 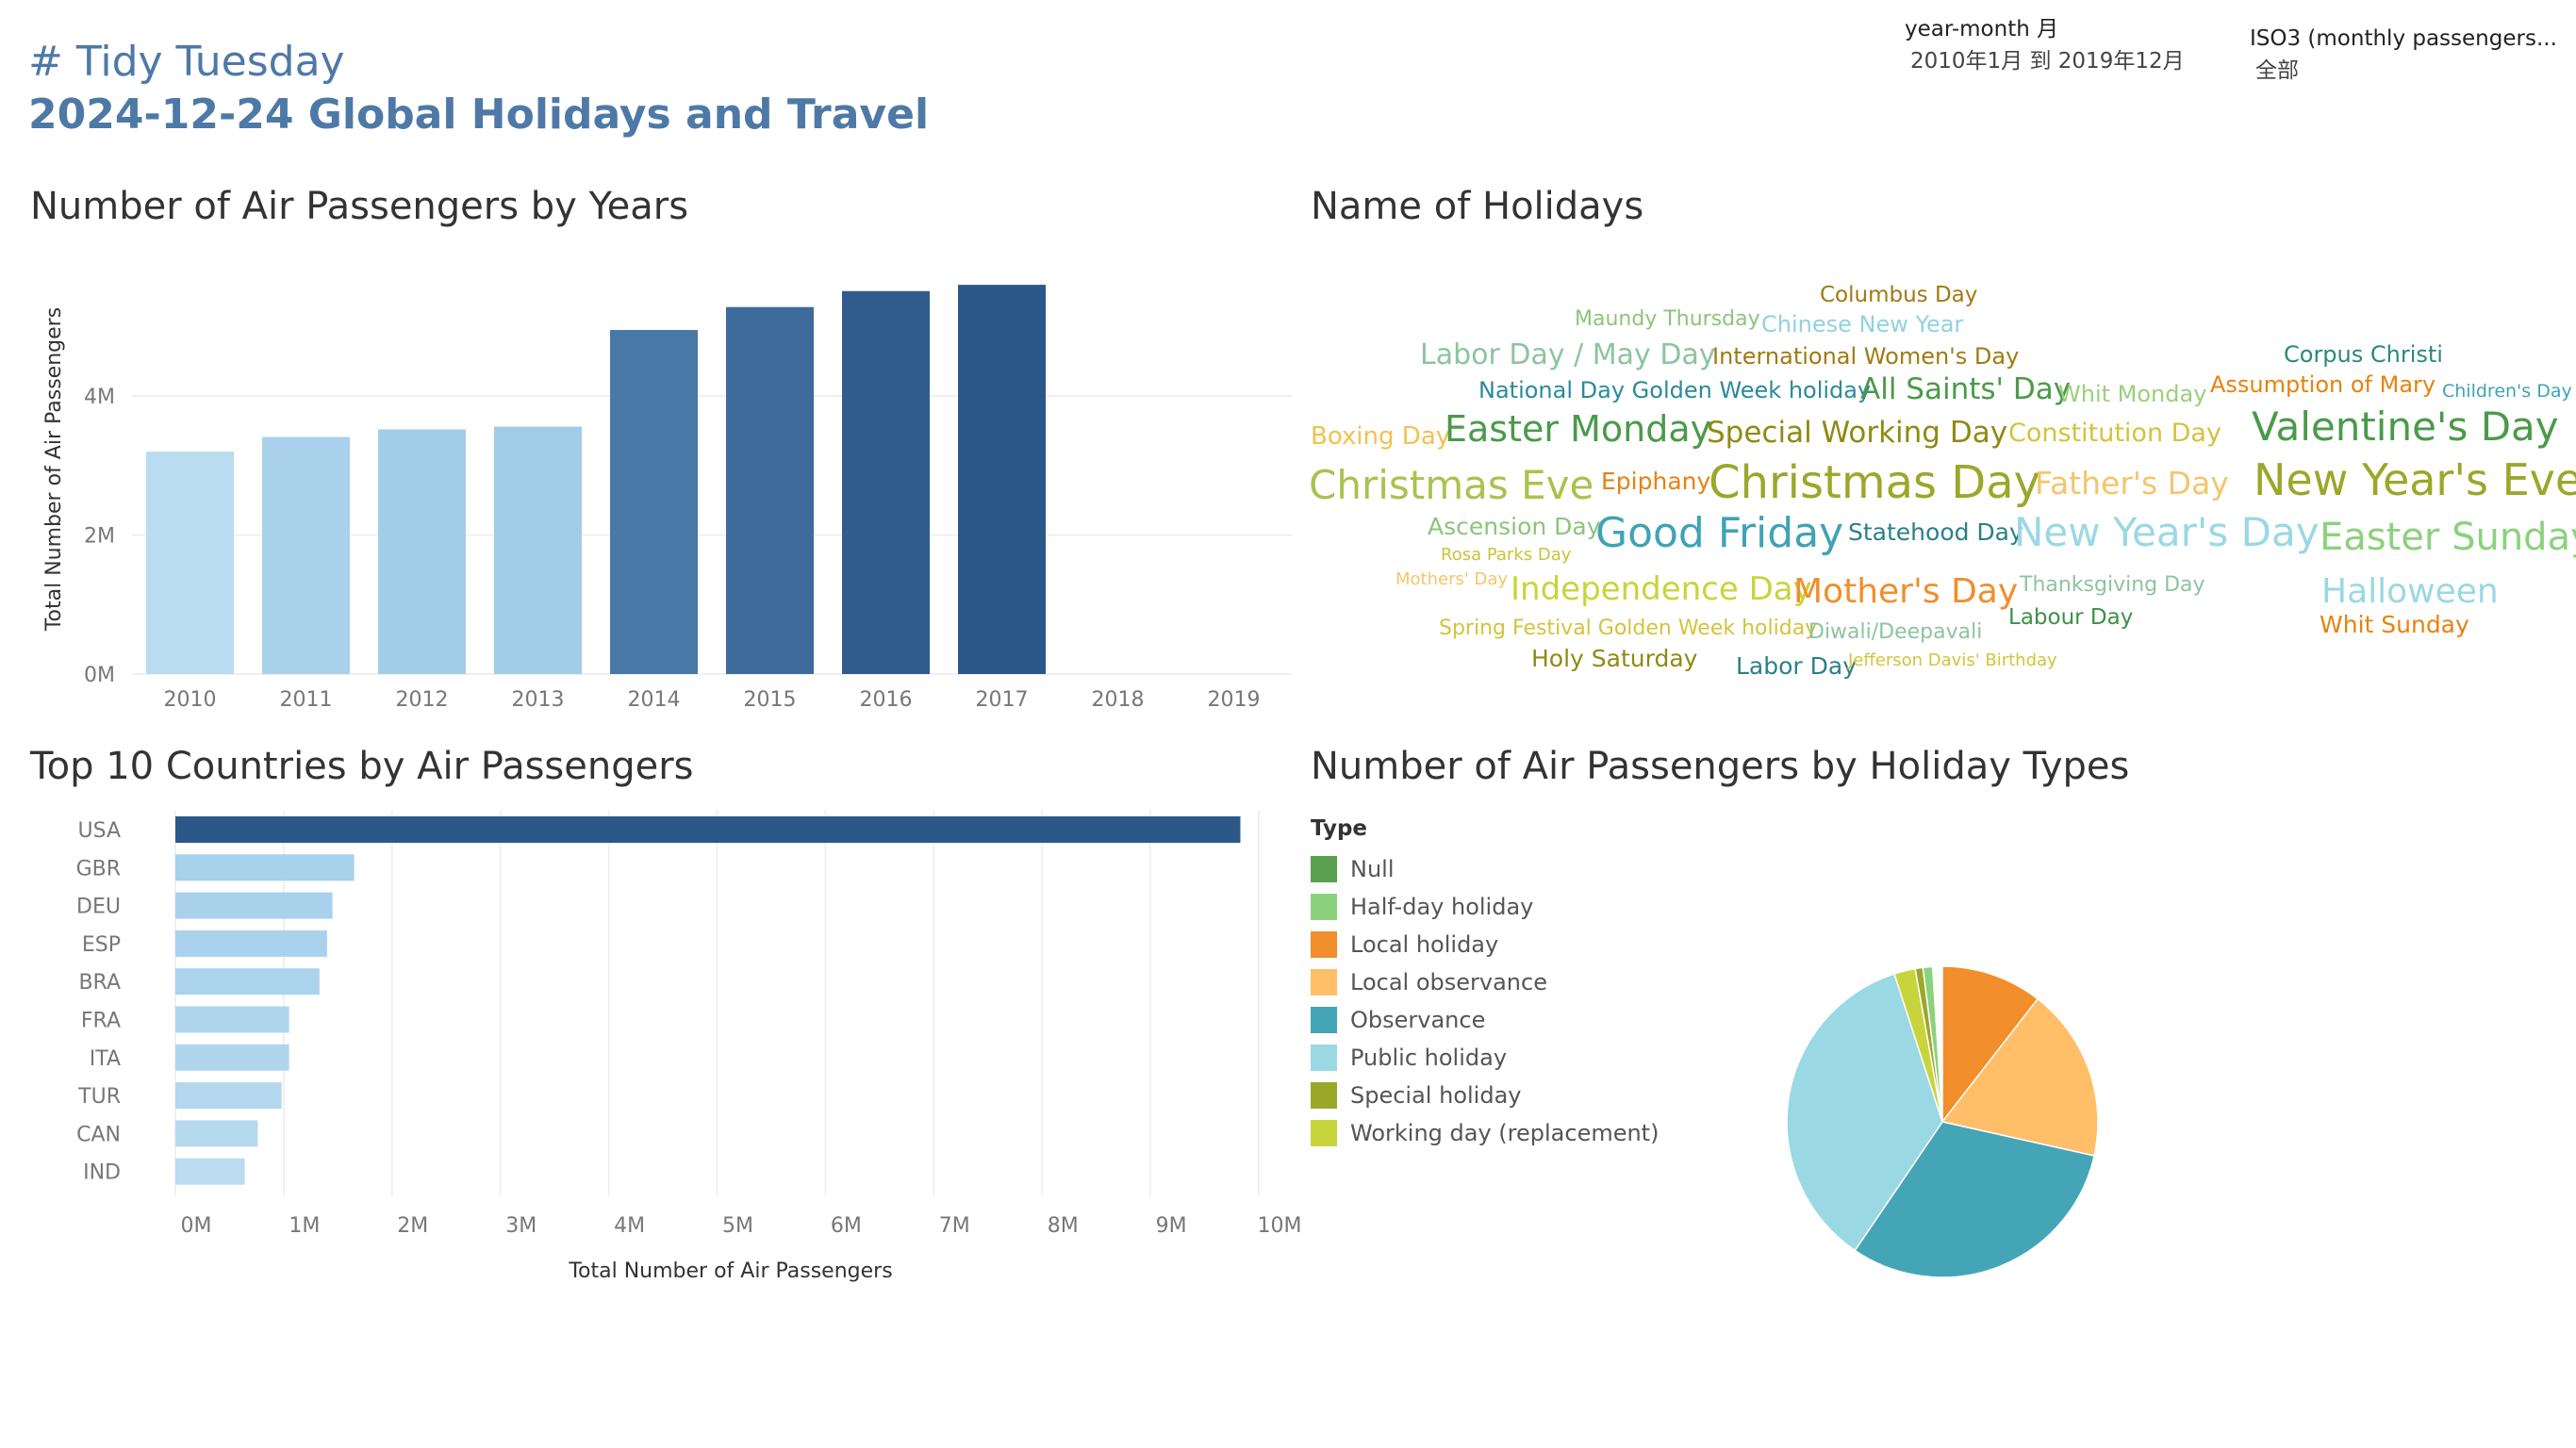 What do you see at coordinates (99, 983) in the screenshot?
I see `country-label: BRA` at bounding box center [99, 983].